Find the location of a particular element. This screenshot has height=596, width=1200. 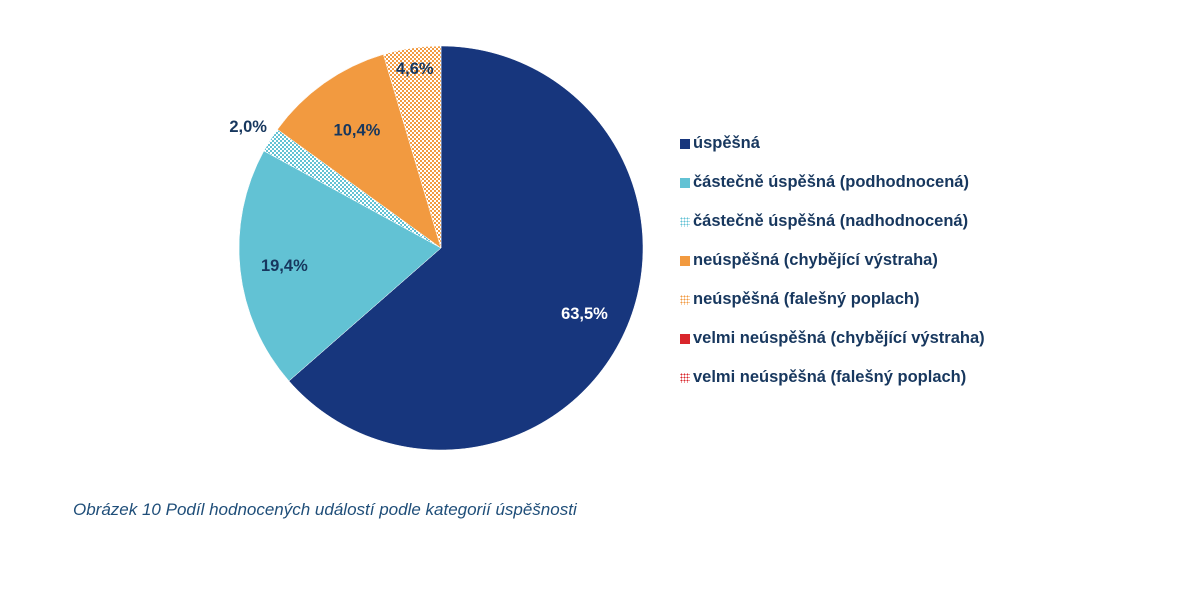

pie-slice-neuspesna-chybejici-vystraha is located at coordinates (359, 151).